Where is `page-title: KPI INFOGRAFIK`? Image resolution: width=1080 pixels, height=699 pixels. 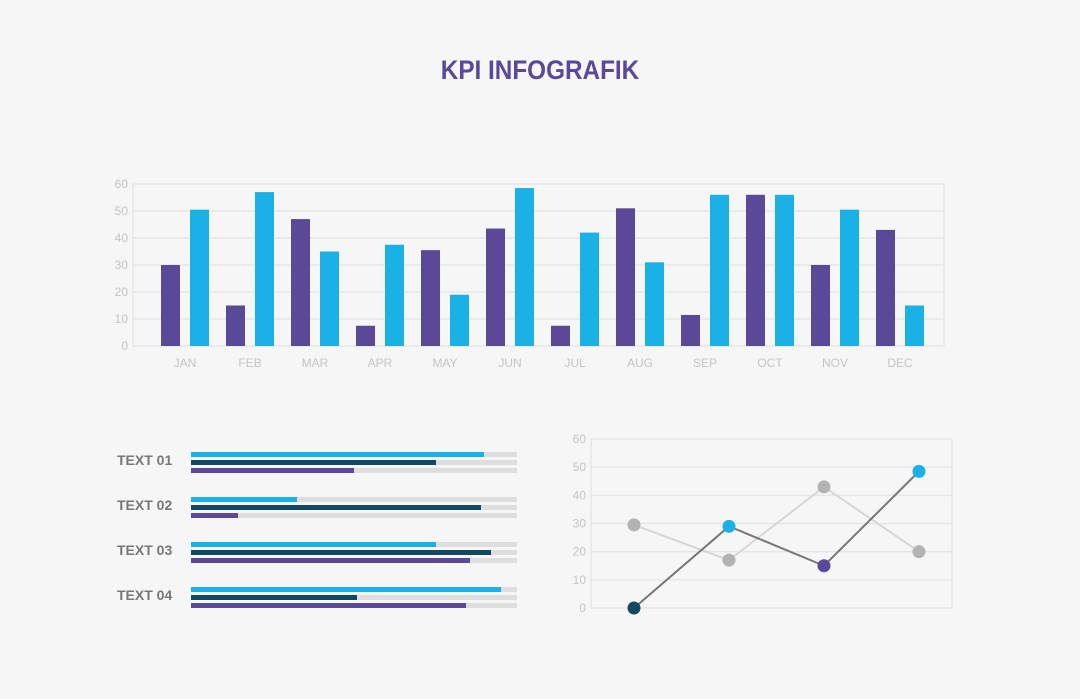 page-title: KPI INFOGRAFIK is located at coordinates (540, 70).